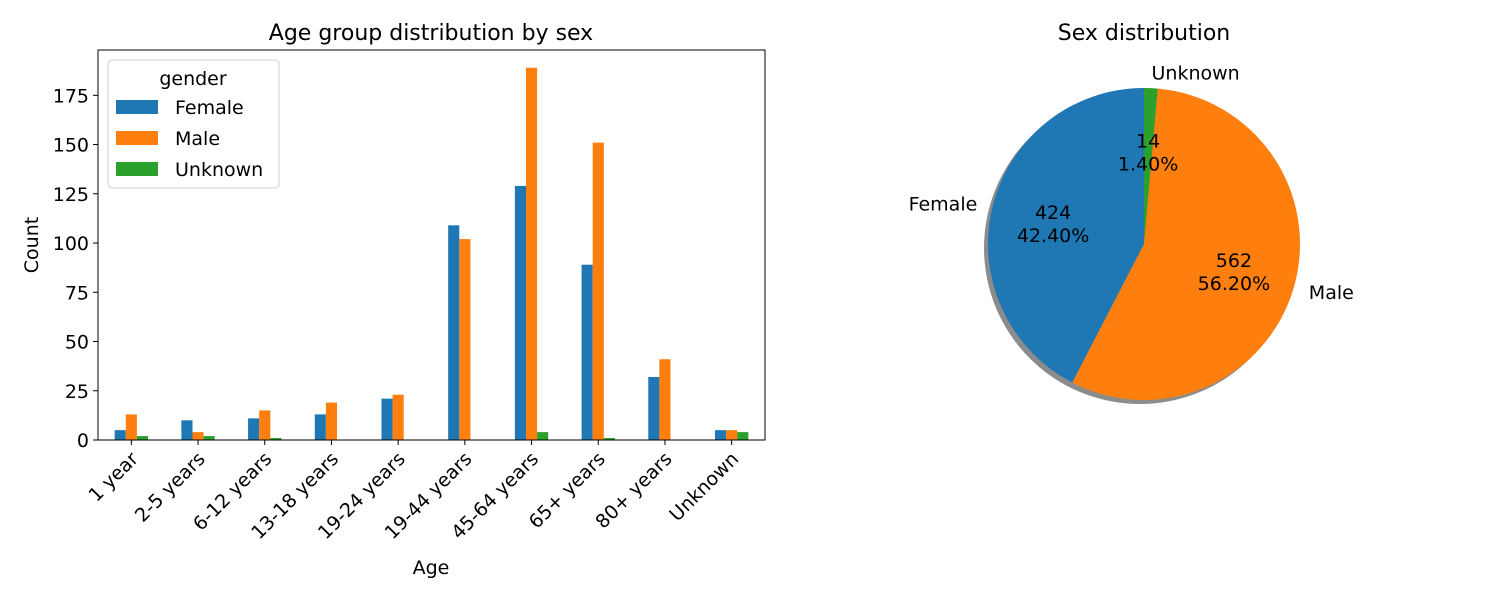 The image size is (1500, 600). Describe the element at coordinates (1148, 165) in the screenshot. I see `pie-percent-unknown: 1.40%` at that location.